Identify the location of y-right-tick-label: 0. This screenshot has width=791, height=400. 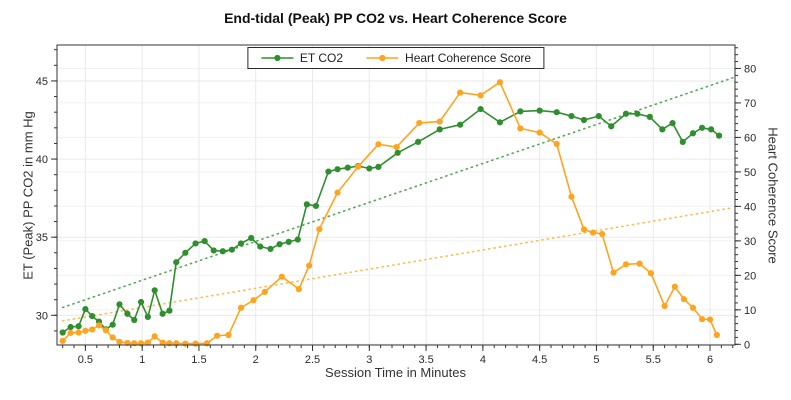
(747, 345).